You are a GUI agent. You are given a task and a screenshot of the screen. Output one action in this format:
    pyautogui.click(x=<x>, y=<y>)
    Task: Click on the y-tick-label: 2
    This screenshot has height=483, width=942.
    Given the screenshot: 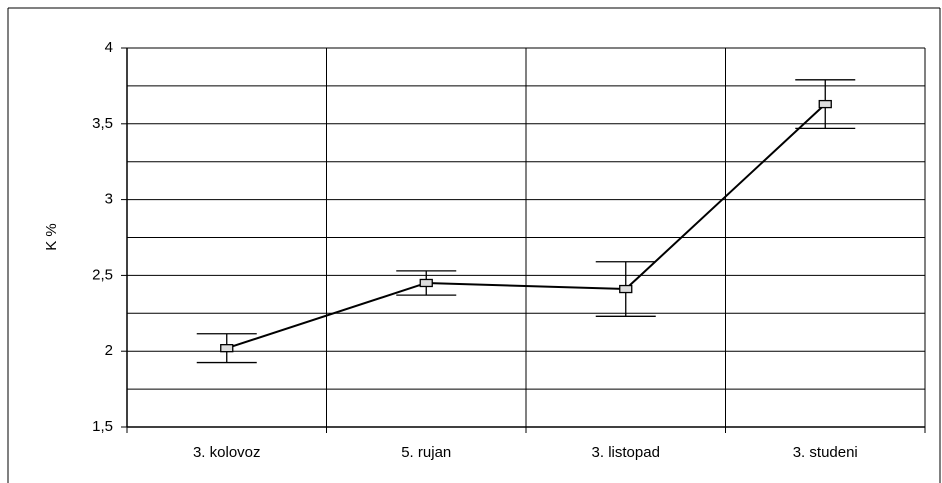 What is the action you would take?
    pyautogui.click(x=109, y=350)
    